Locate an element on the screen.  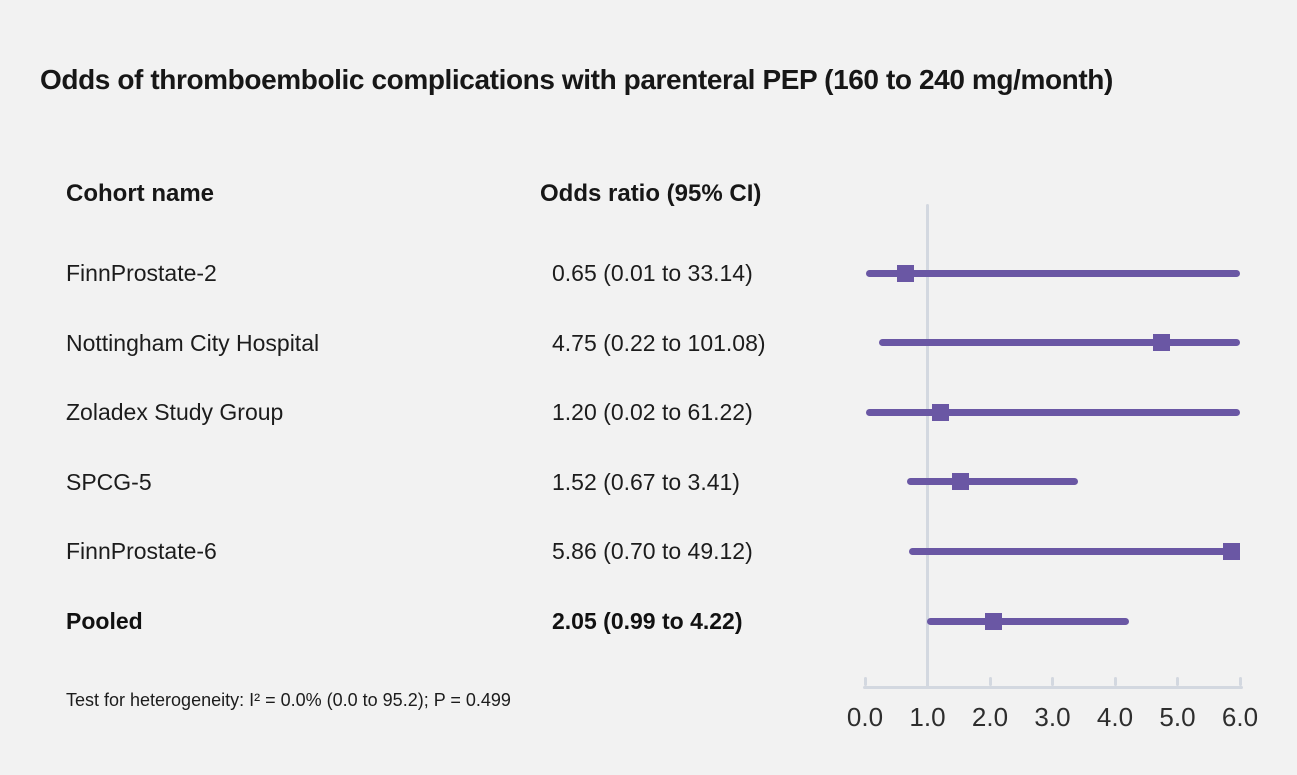
odds-ratio-value: 4.75 (0.22 to 101.08) is located at coordinates (659, 342).